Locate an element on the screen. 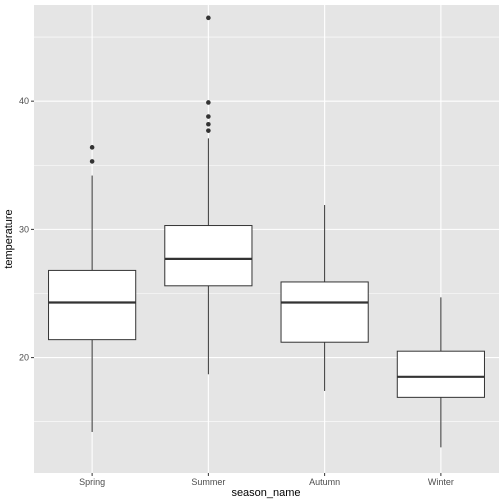  y-axis-ticks: 20 30 40 is located at coordinates (26, 229).